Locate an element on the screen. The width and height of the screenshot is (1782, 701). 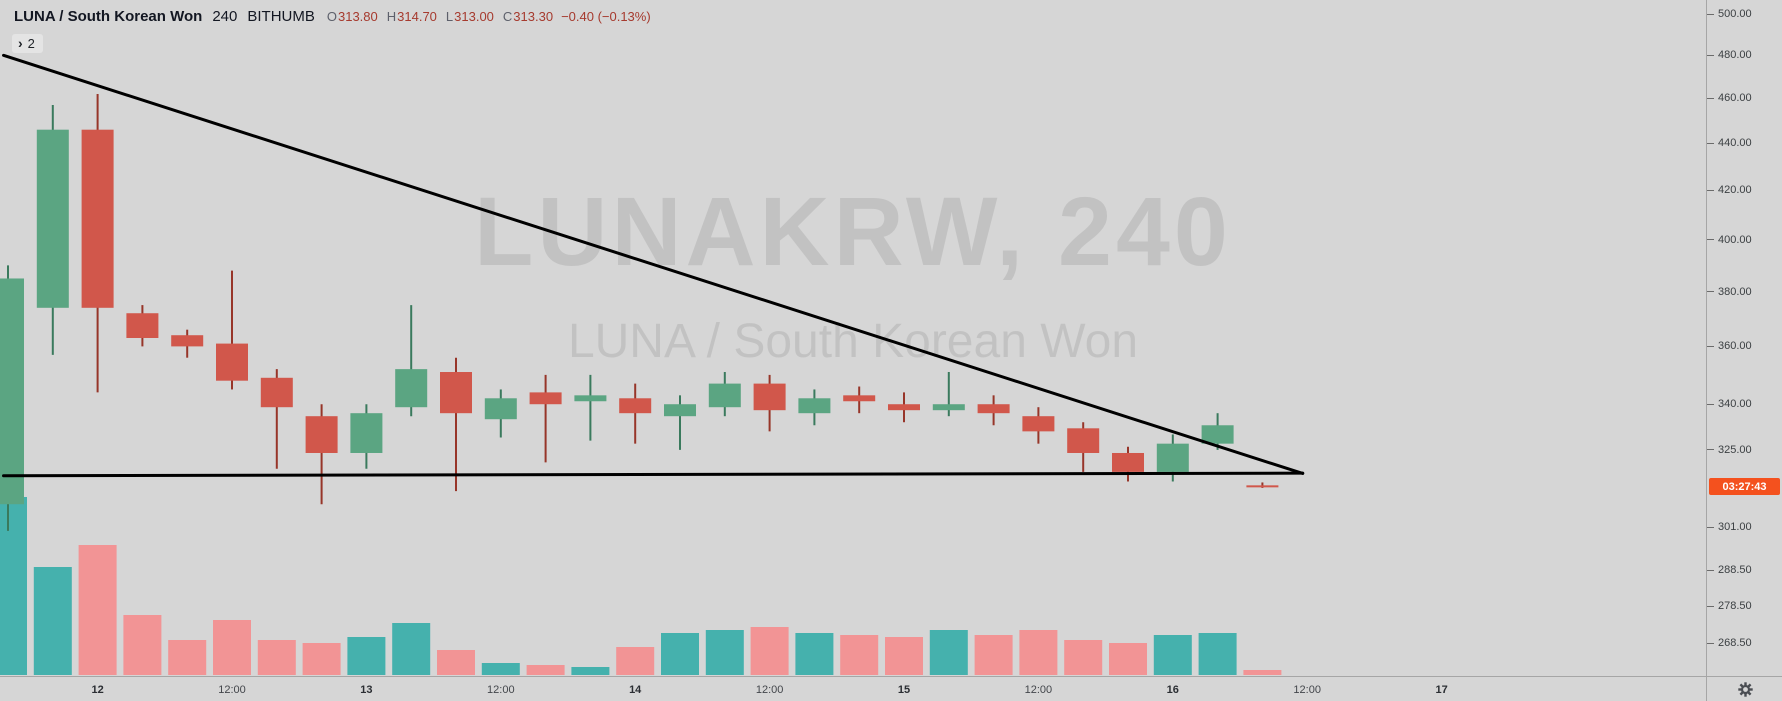
exchange-name: BITHUMB is located at coordinates (281, 16).